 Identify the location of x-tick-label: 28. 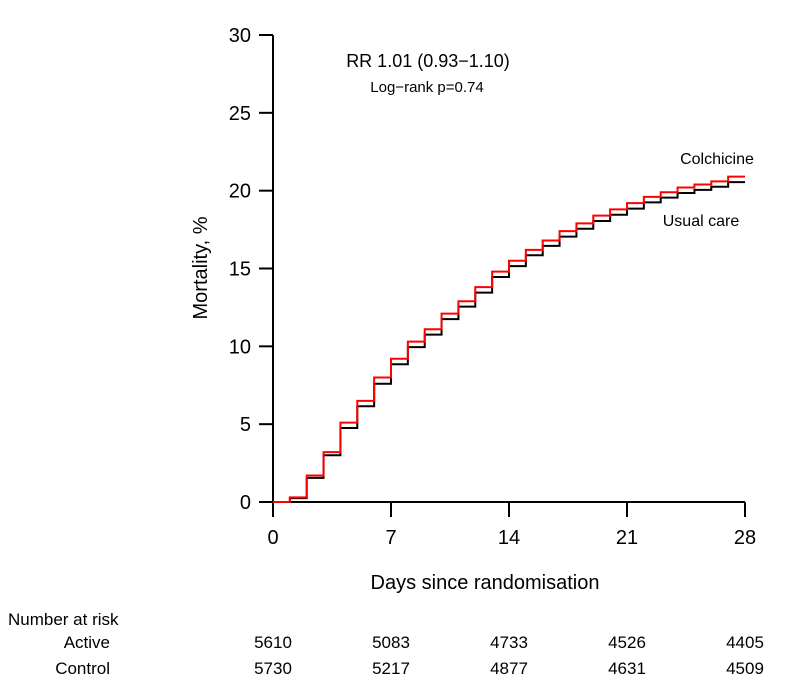
(745, 538).